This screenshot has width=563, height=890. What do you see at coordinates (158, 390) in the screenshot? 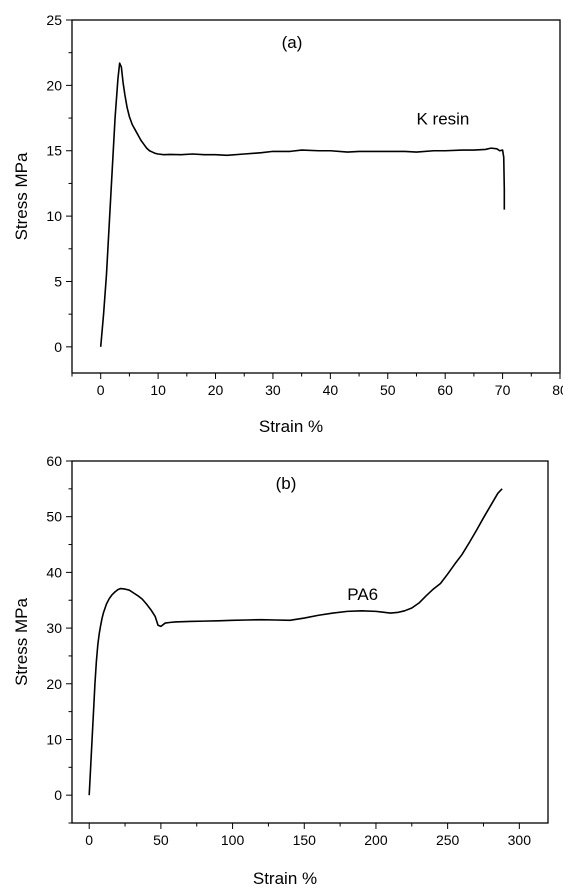
I see `x-tick-label: 10` at bounding box center [158, 390].